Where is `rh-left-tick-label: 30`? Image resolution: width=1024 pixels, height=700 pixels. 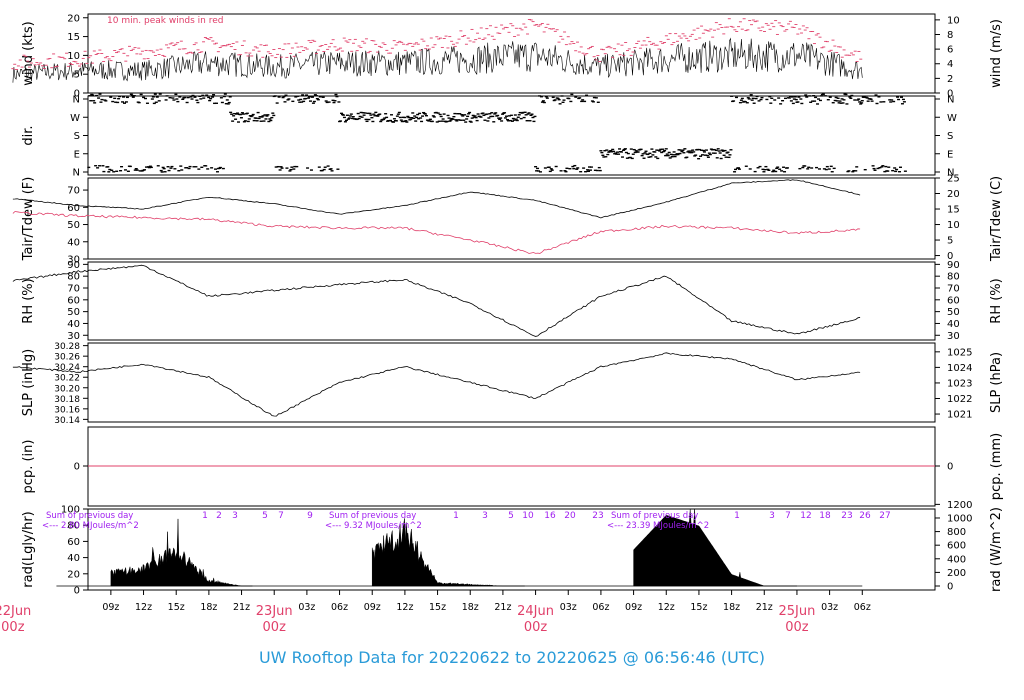
rh-left-tick-label: 30 is located at coordinates (73, 336).